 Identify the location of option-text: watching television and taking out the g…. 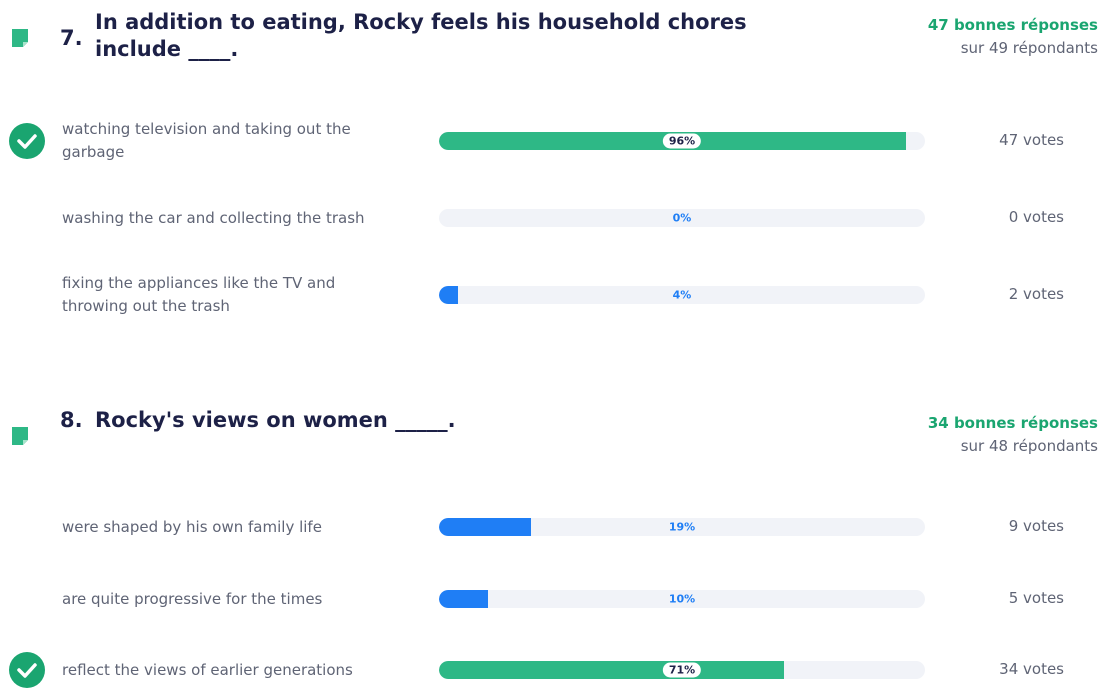
(206, 140).